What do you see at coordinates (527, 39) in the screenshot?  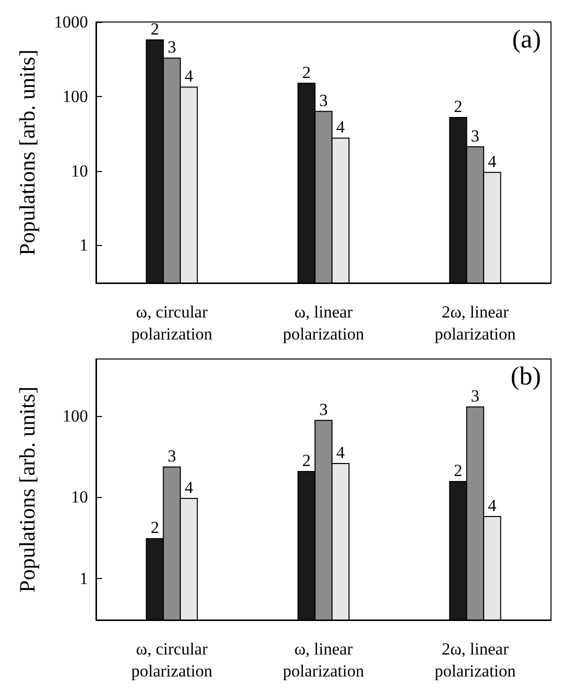 I see `annotation: (a)` at bounding box center [527, 39].